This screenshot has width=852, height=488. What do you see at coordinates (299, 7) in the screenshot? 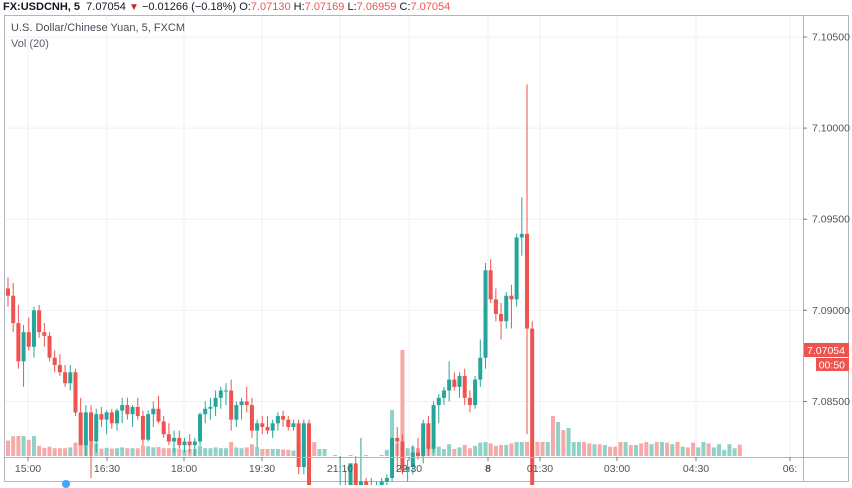
I see `high-label: H:` at bounding box center [299, 7].